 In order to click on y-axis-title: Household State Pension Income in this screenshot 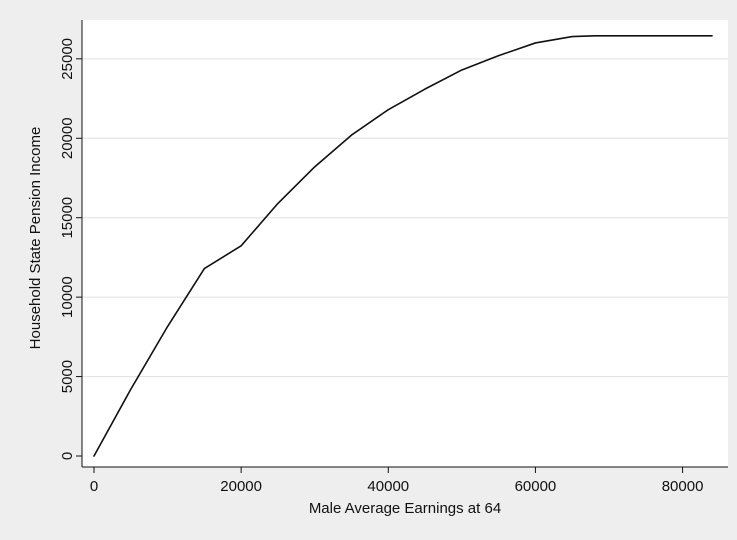, I will do `click(35, 238)`.